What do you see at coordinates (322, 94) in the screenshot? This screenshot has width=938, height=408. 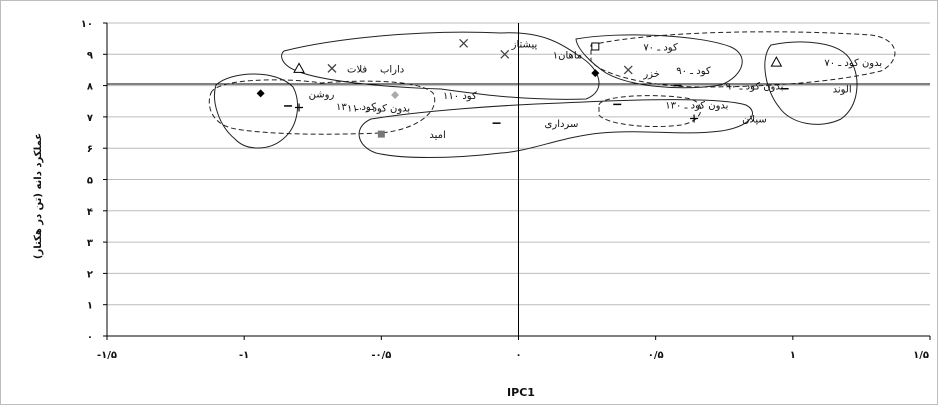 I see `point-label: روشن` at bounding box center [322, 94].